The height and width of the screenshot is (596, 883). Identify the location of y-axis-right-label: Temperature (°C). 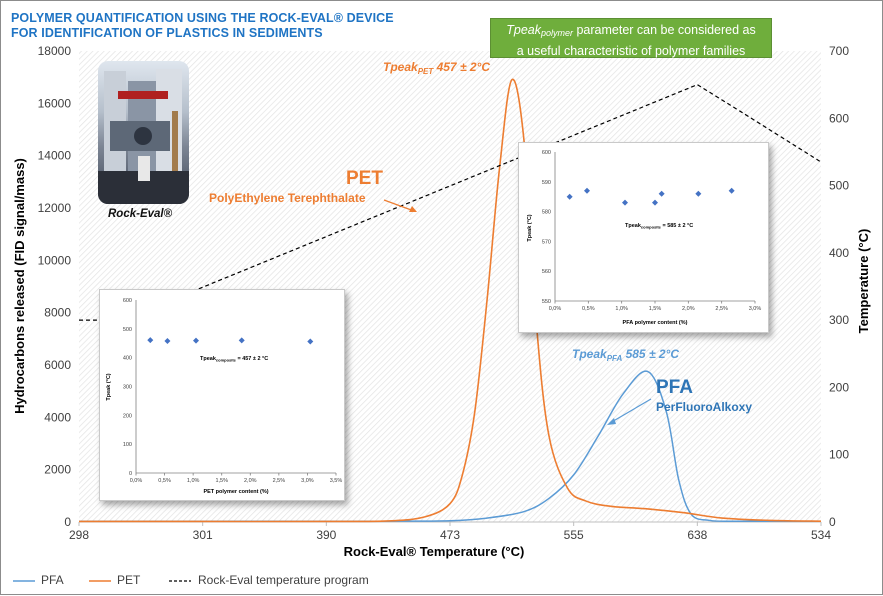
(863, 281).